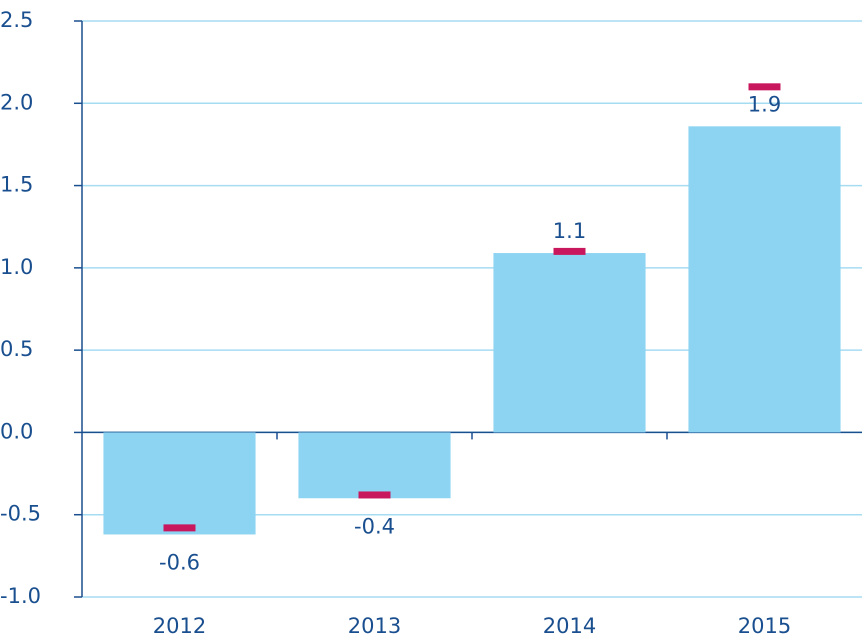  What do you see at coordinates (20, 514) in the screenshot?
I see `y-tick-label: -0.5` at bounding box center [20, 514].